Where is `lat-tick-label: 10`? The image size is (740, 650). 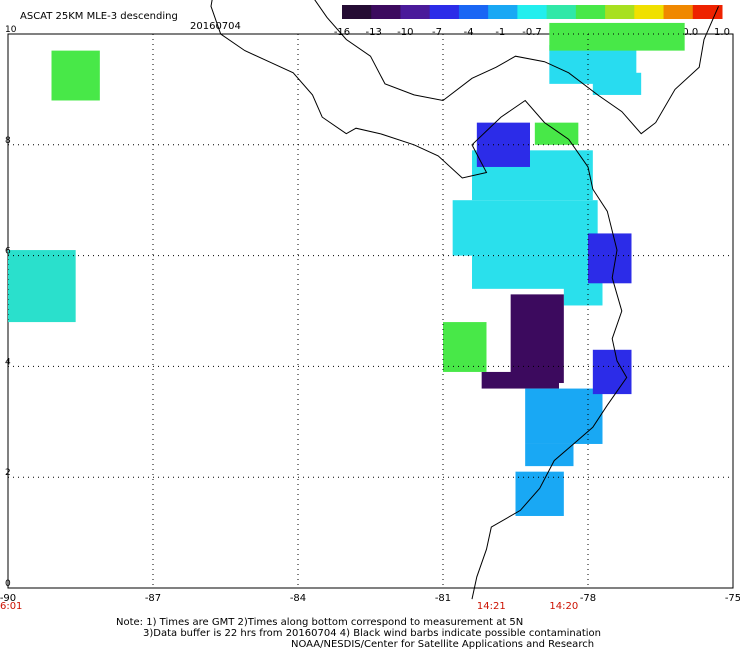
lat-tick-label: 10 is located at coordinates (11, 30).